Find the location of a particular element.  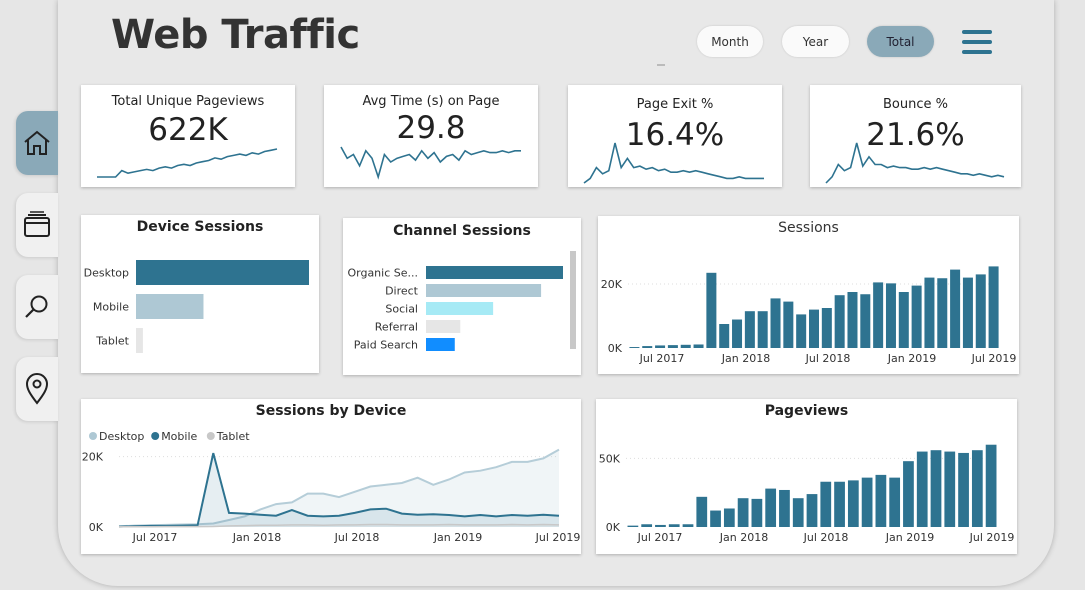

sidebar-item-location is located at coordinates (37, 389).